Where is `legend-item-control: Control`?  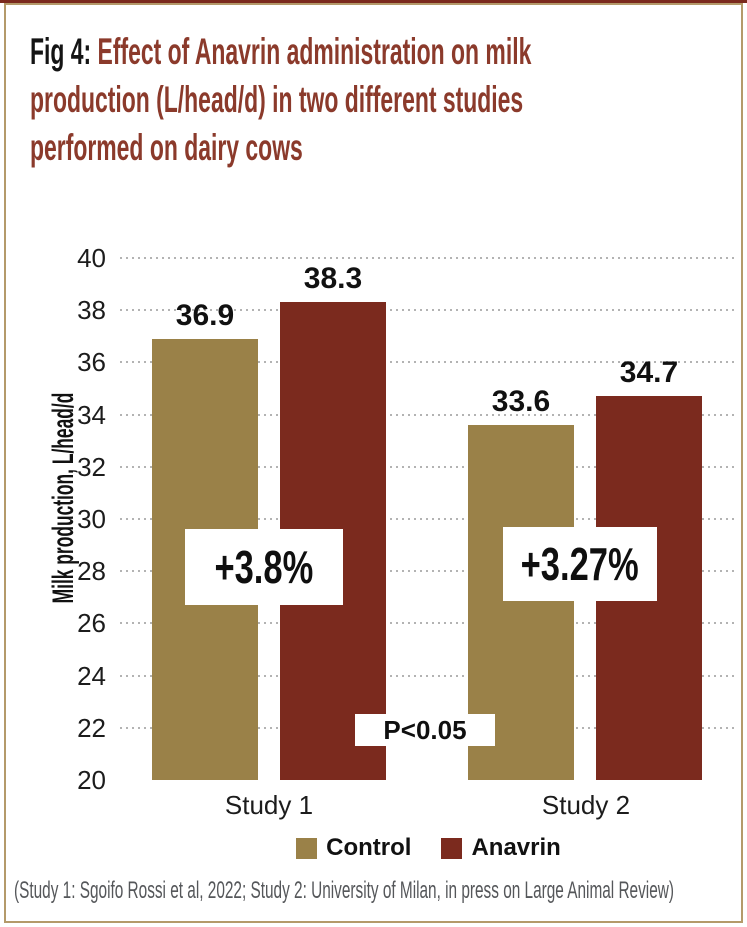 legend-item-control: Control is located at coordinates (353, 848).